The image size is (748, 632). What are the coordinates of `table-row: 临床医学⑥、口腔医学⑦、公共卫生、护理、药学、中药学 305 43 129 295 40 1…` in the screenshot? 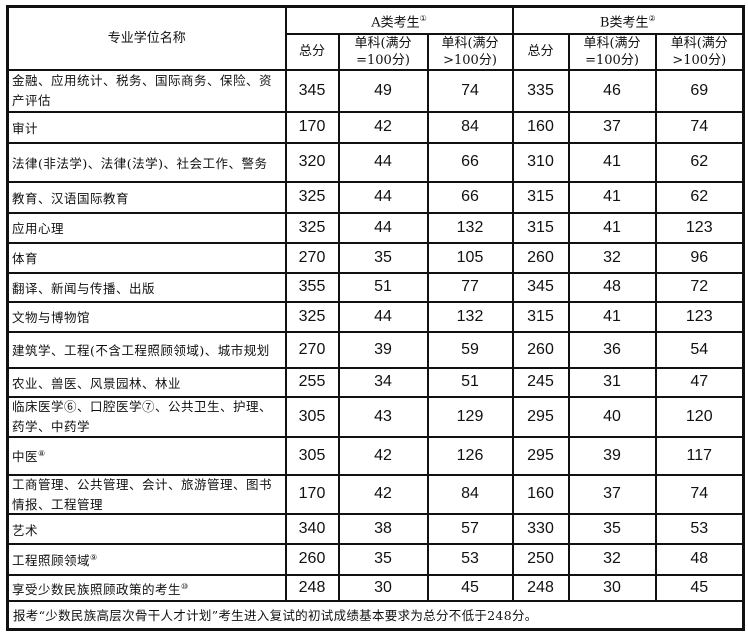 It's located at (375, 416).